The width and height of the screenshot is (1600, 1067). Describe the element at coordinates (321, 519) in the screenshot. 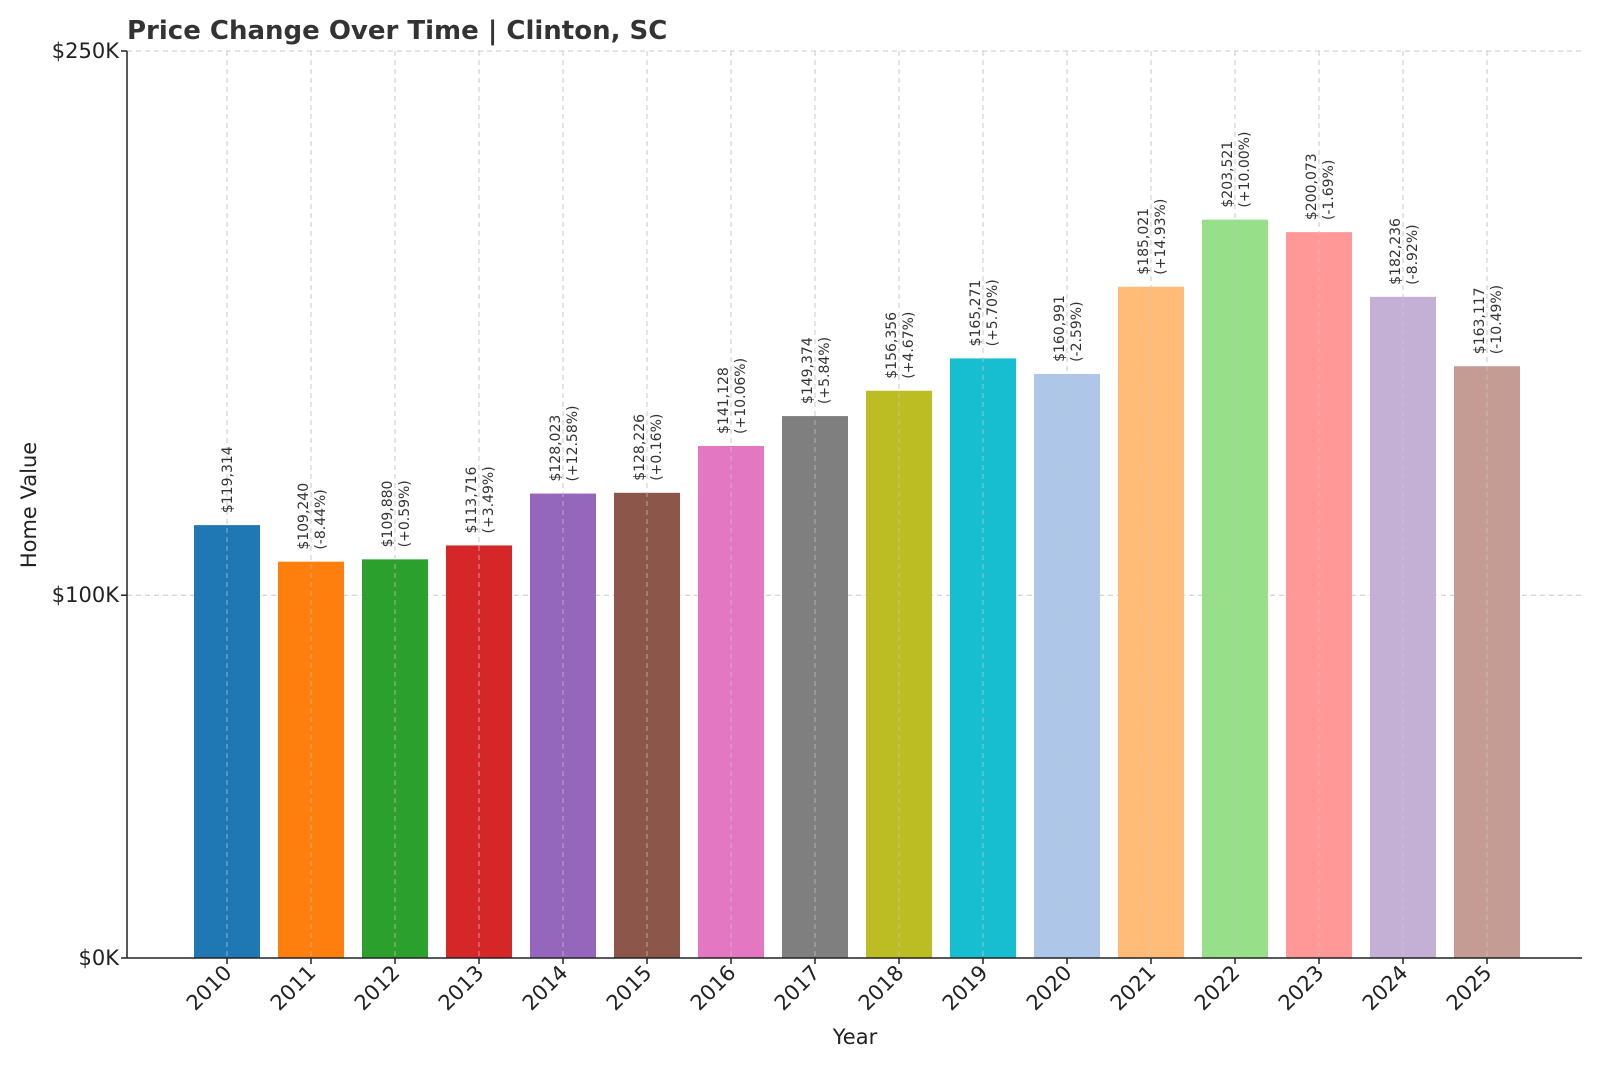

I see `change-label: (-8.44%)` at that location.